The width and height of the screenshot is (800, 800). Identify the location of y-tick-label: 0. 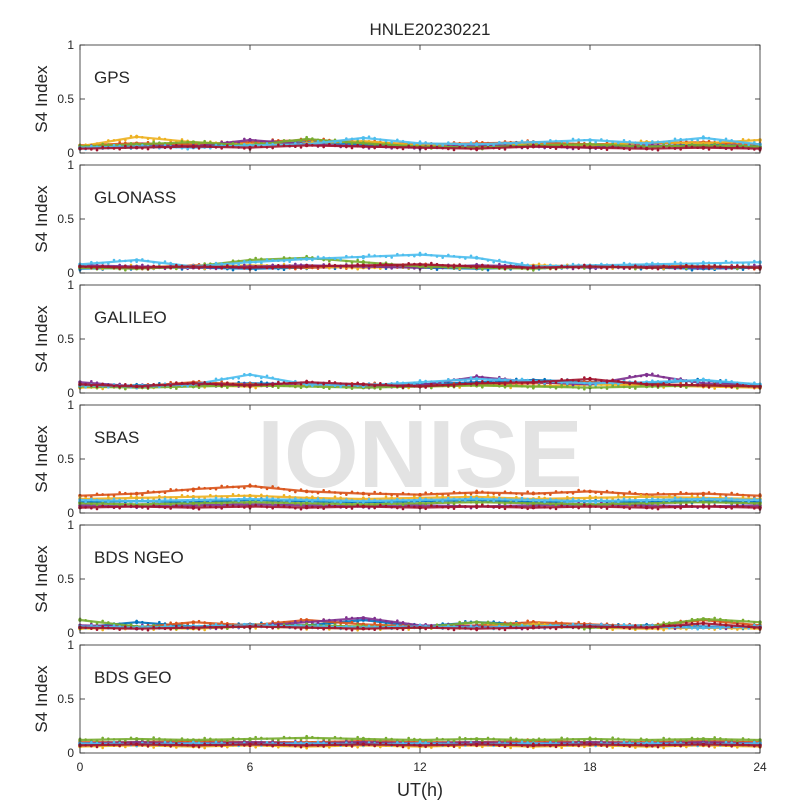
(70, 153).